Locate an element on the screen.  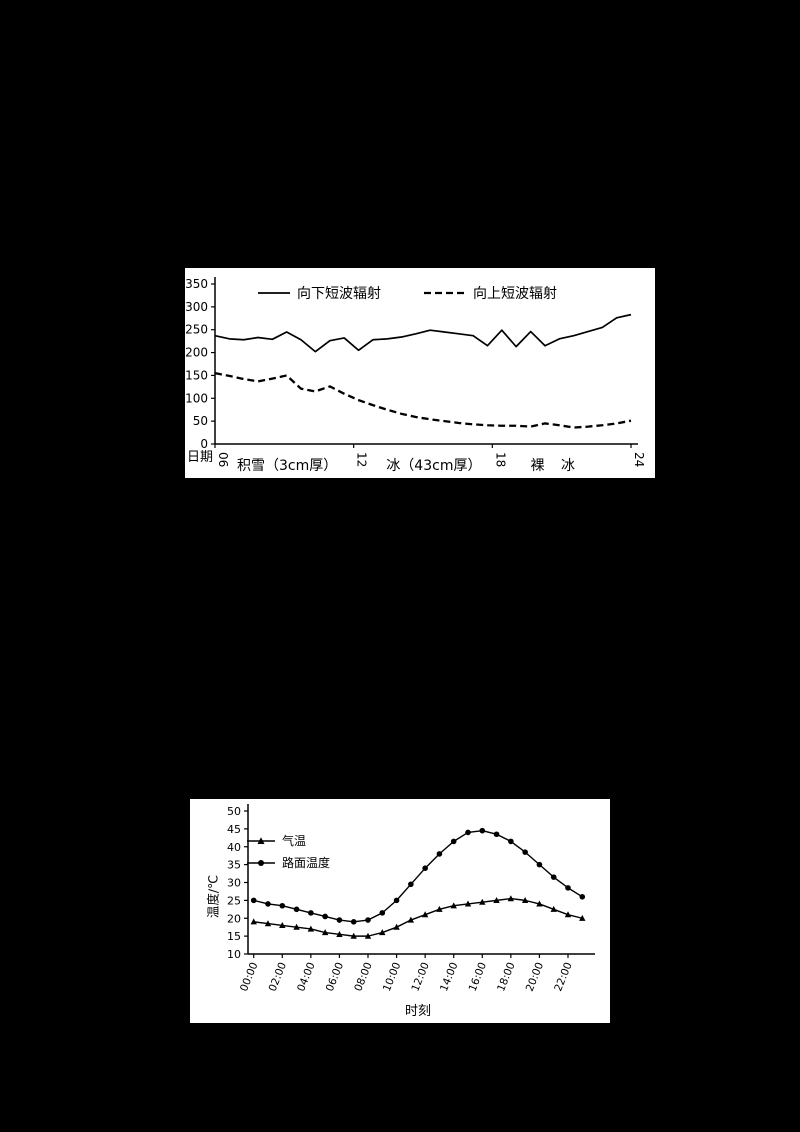
svg-text: 00:00 is located at coordinates (249, 977).